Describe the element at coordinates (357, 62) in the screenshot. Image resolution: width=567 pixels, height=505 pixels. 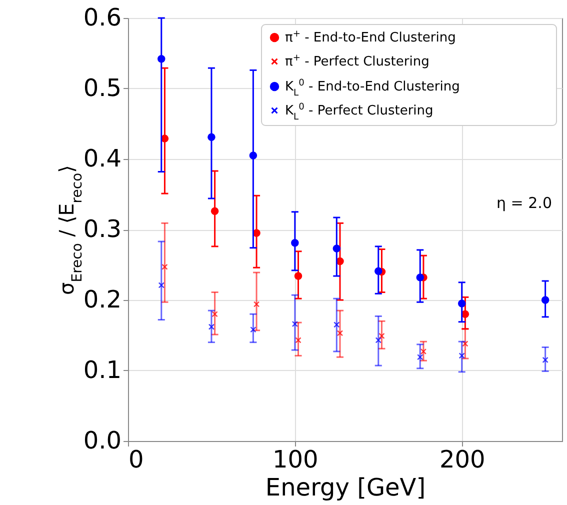
I see `legend-label: π$^{+}$ - Perfect Clustering` at that location.